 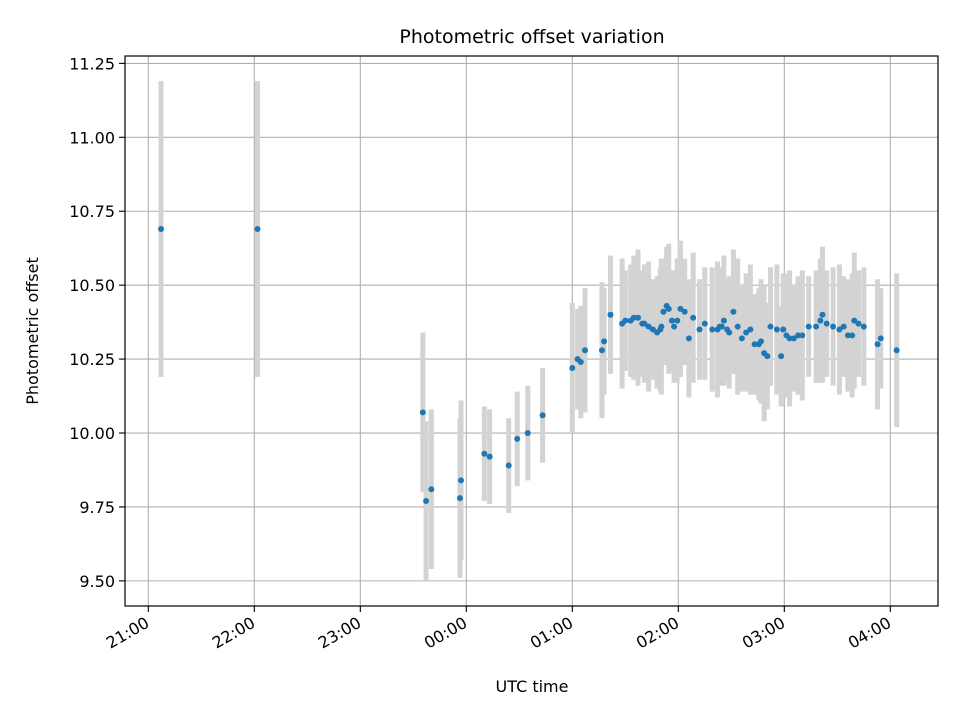 What do you see at coordinates (97, 581) in the screenshot?
I see `y-tick-label: 9.50` at bounding box center [97, 581].